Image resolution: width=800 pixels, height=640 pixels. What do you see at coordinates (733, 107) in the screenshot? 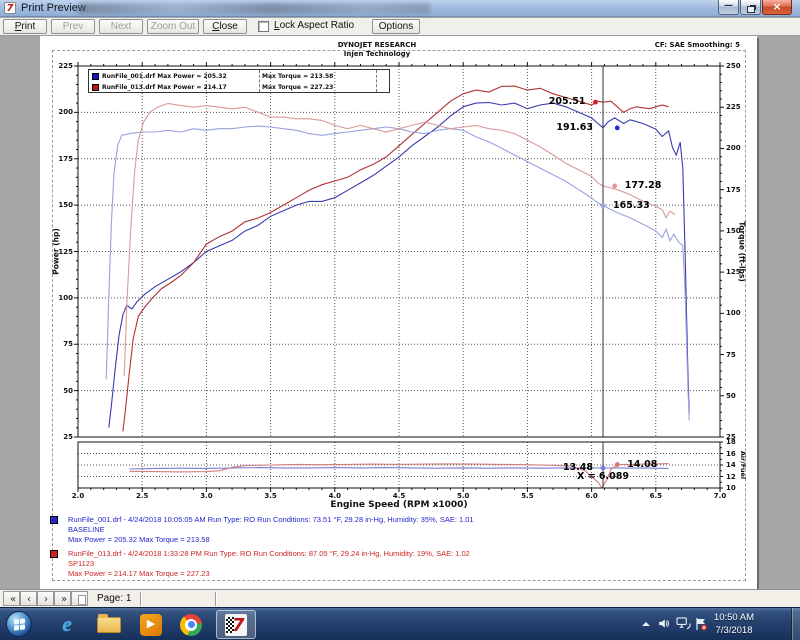
I see `torque-tick-label: 225` at bounding box center [733, 107].